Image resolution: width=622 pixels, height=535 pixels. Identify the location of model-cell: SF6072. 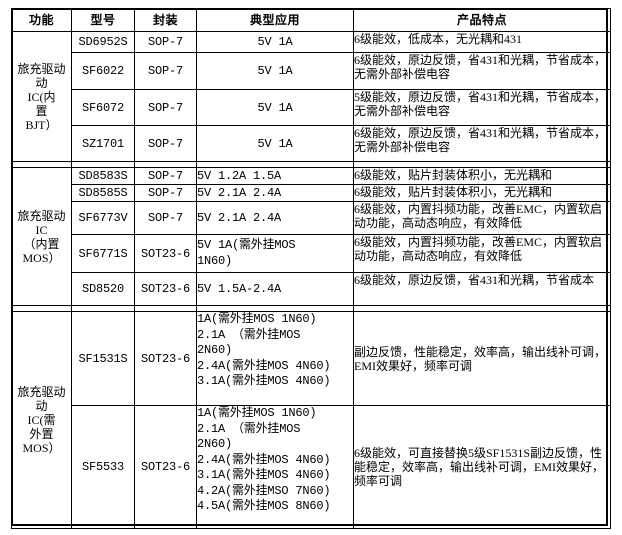
(103, 107).